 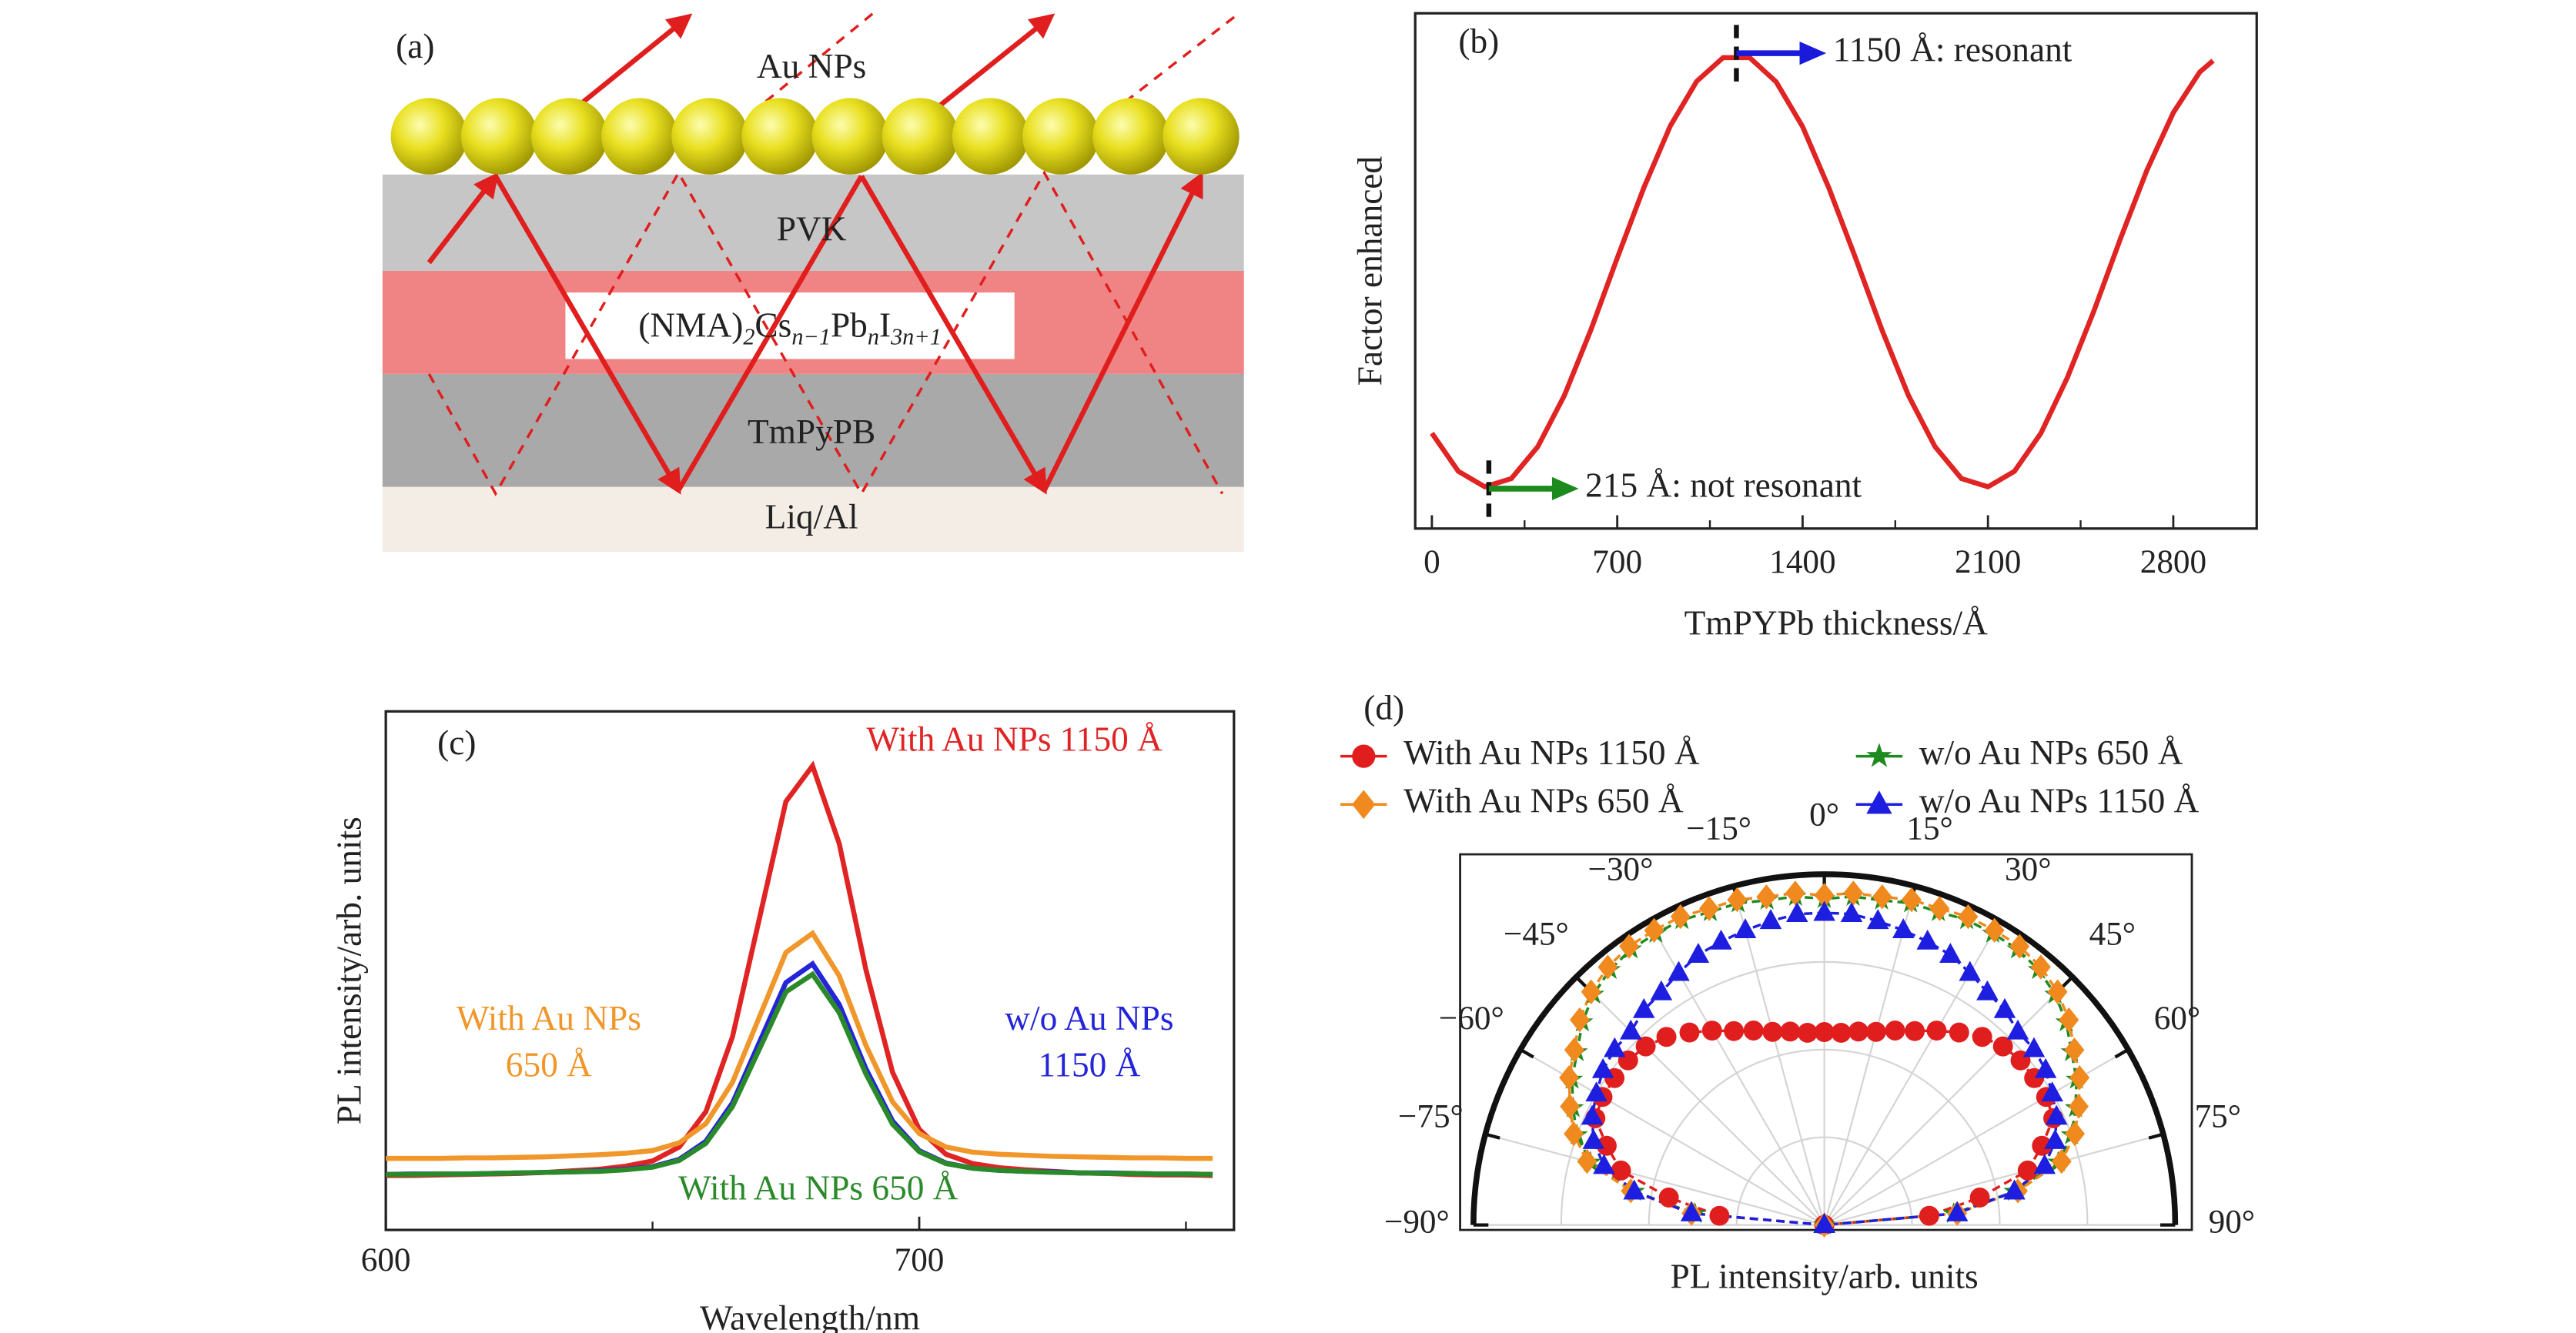 I want to click on x-tick-label: 700, so click(x=920, y=1260).